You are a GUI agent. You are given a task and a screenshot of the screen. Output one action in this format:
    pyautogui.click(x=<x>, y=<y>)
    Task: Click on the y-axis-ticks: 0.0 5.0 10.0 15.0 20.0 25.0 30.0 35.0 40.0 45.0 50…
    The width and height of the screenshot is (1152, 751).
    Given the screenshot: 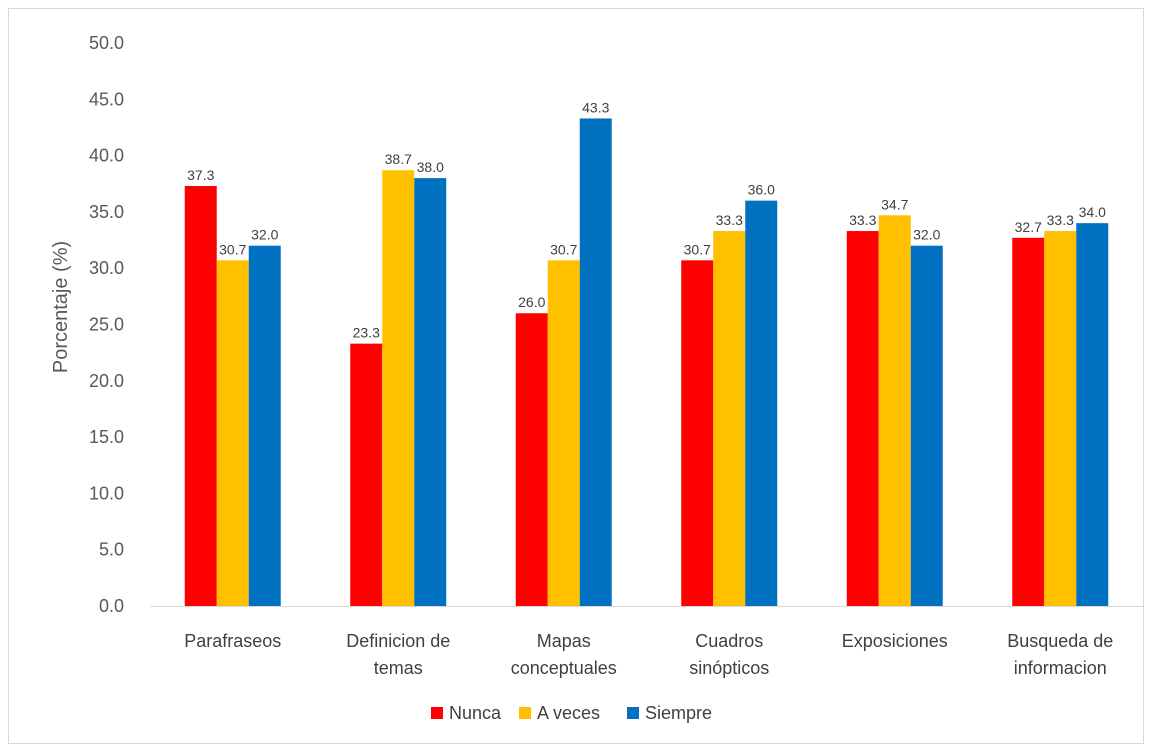 What is the action you would take?
    pyautogui.click(x=106, y=324)
    